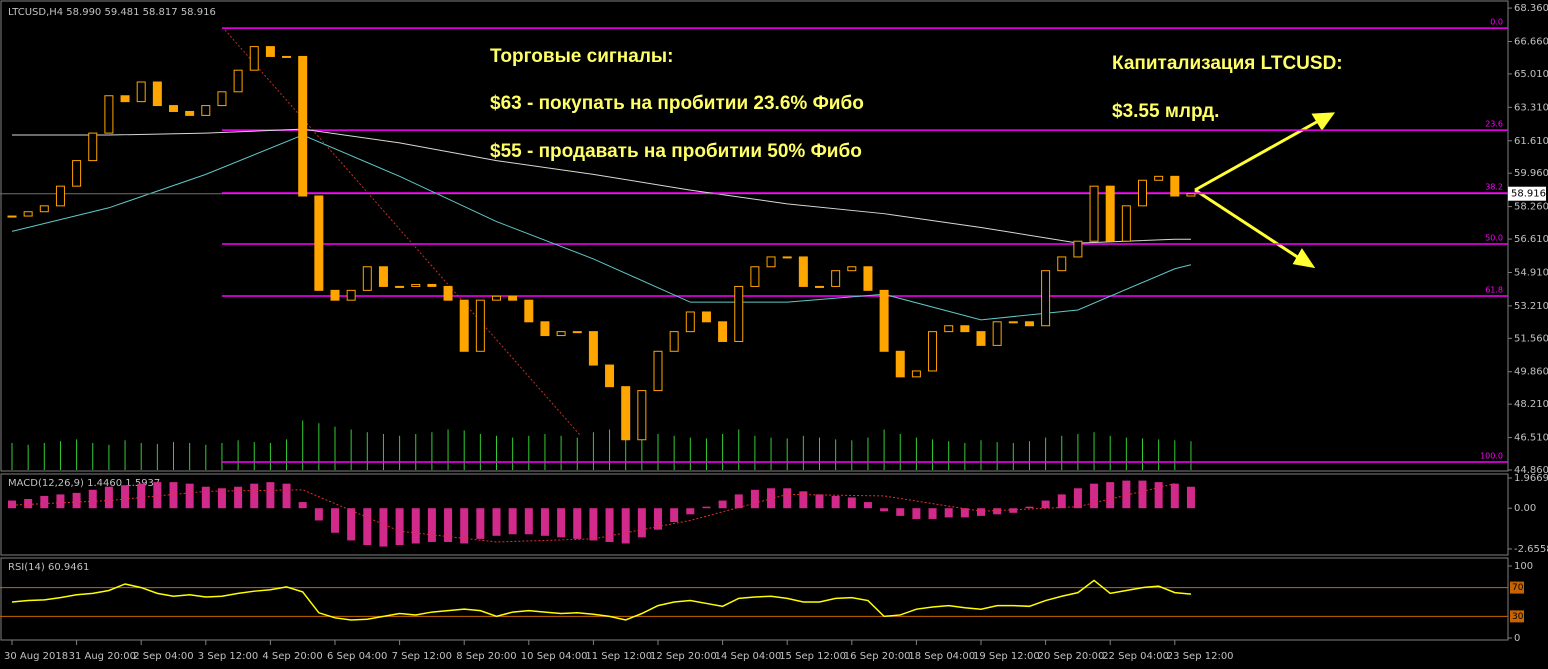  What do you see at coordinates (1494, 187) in the screenshot?
I see `fib-label: 38.2` at bounding box center [1494, 187].